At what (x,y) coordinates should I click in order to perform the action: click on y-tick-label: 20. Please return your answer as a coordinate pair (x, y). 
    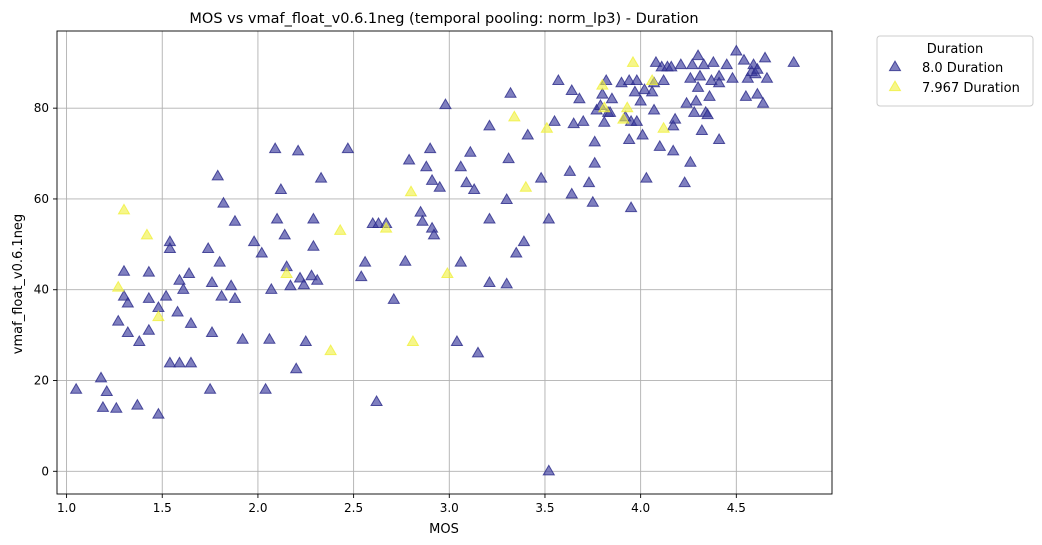
    Looking at the image, I should click on (41, 381).